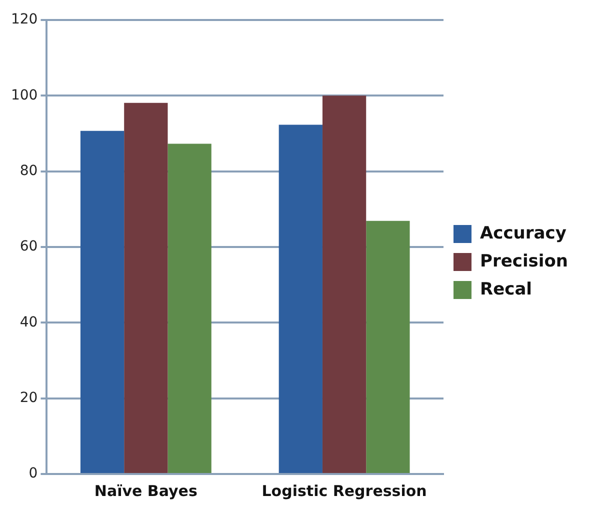 The image size is (590, 512). What do you see at coordinates (524, 261) in the screenshot?
I see `legend-label: Precision` at bounding box center [524, 261].